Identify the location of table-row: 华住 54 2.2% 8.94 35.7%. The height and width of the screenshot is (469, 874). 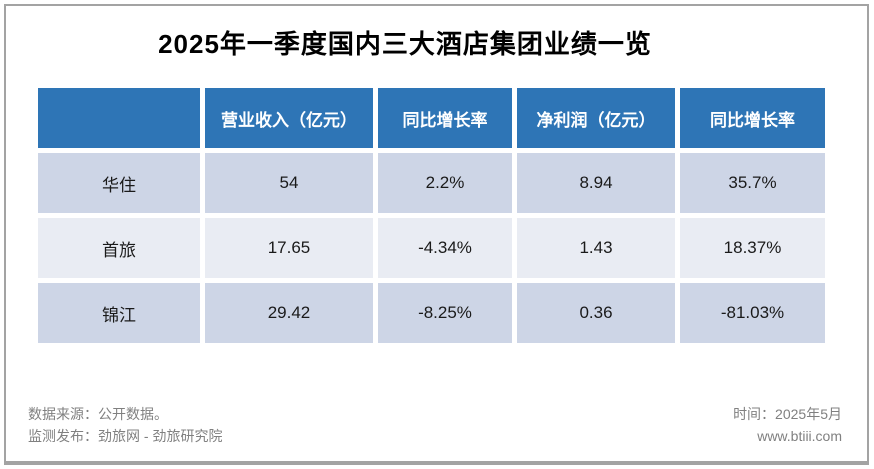
(431, 183).